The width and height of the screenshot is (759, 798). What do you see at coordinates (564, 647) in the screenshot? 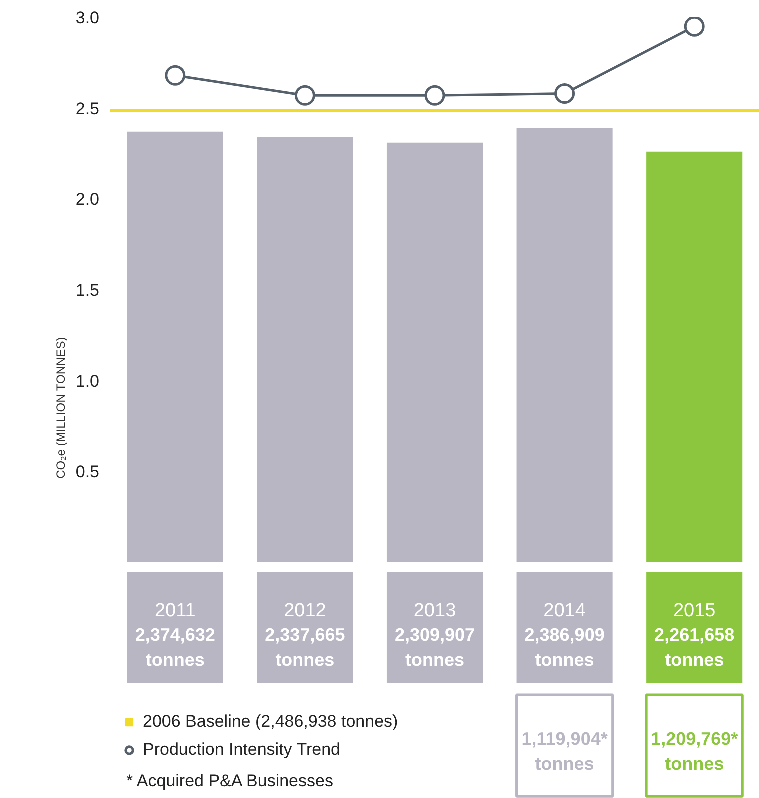
I see `text: 2,386,909 tonnes` at bounding box center [564, 647].